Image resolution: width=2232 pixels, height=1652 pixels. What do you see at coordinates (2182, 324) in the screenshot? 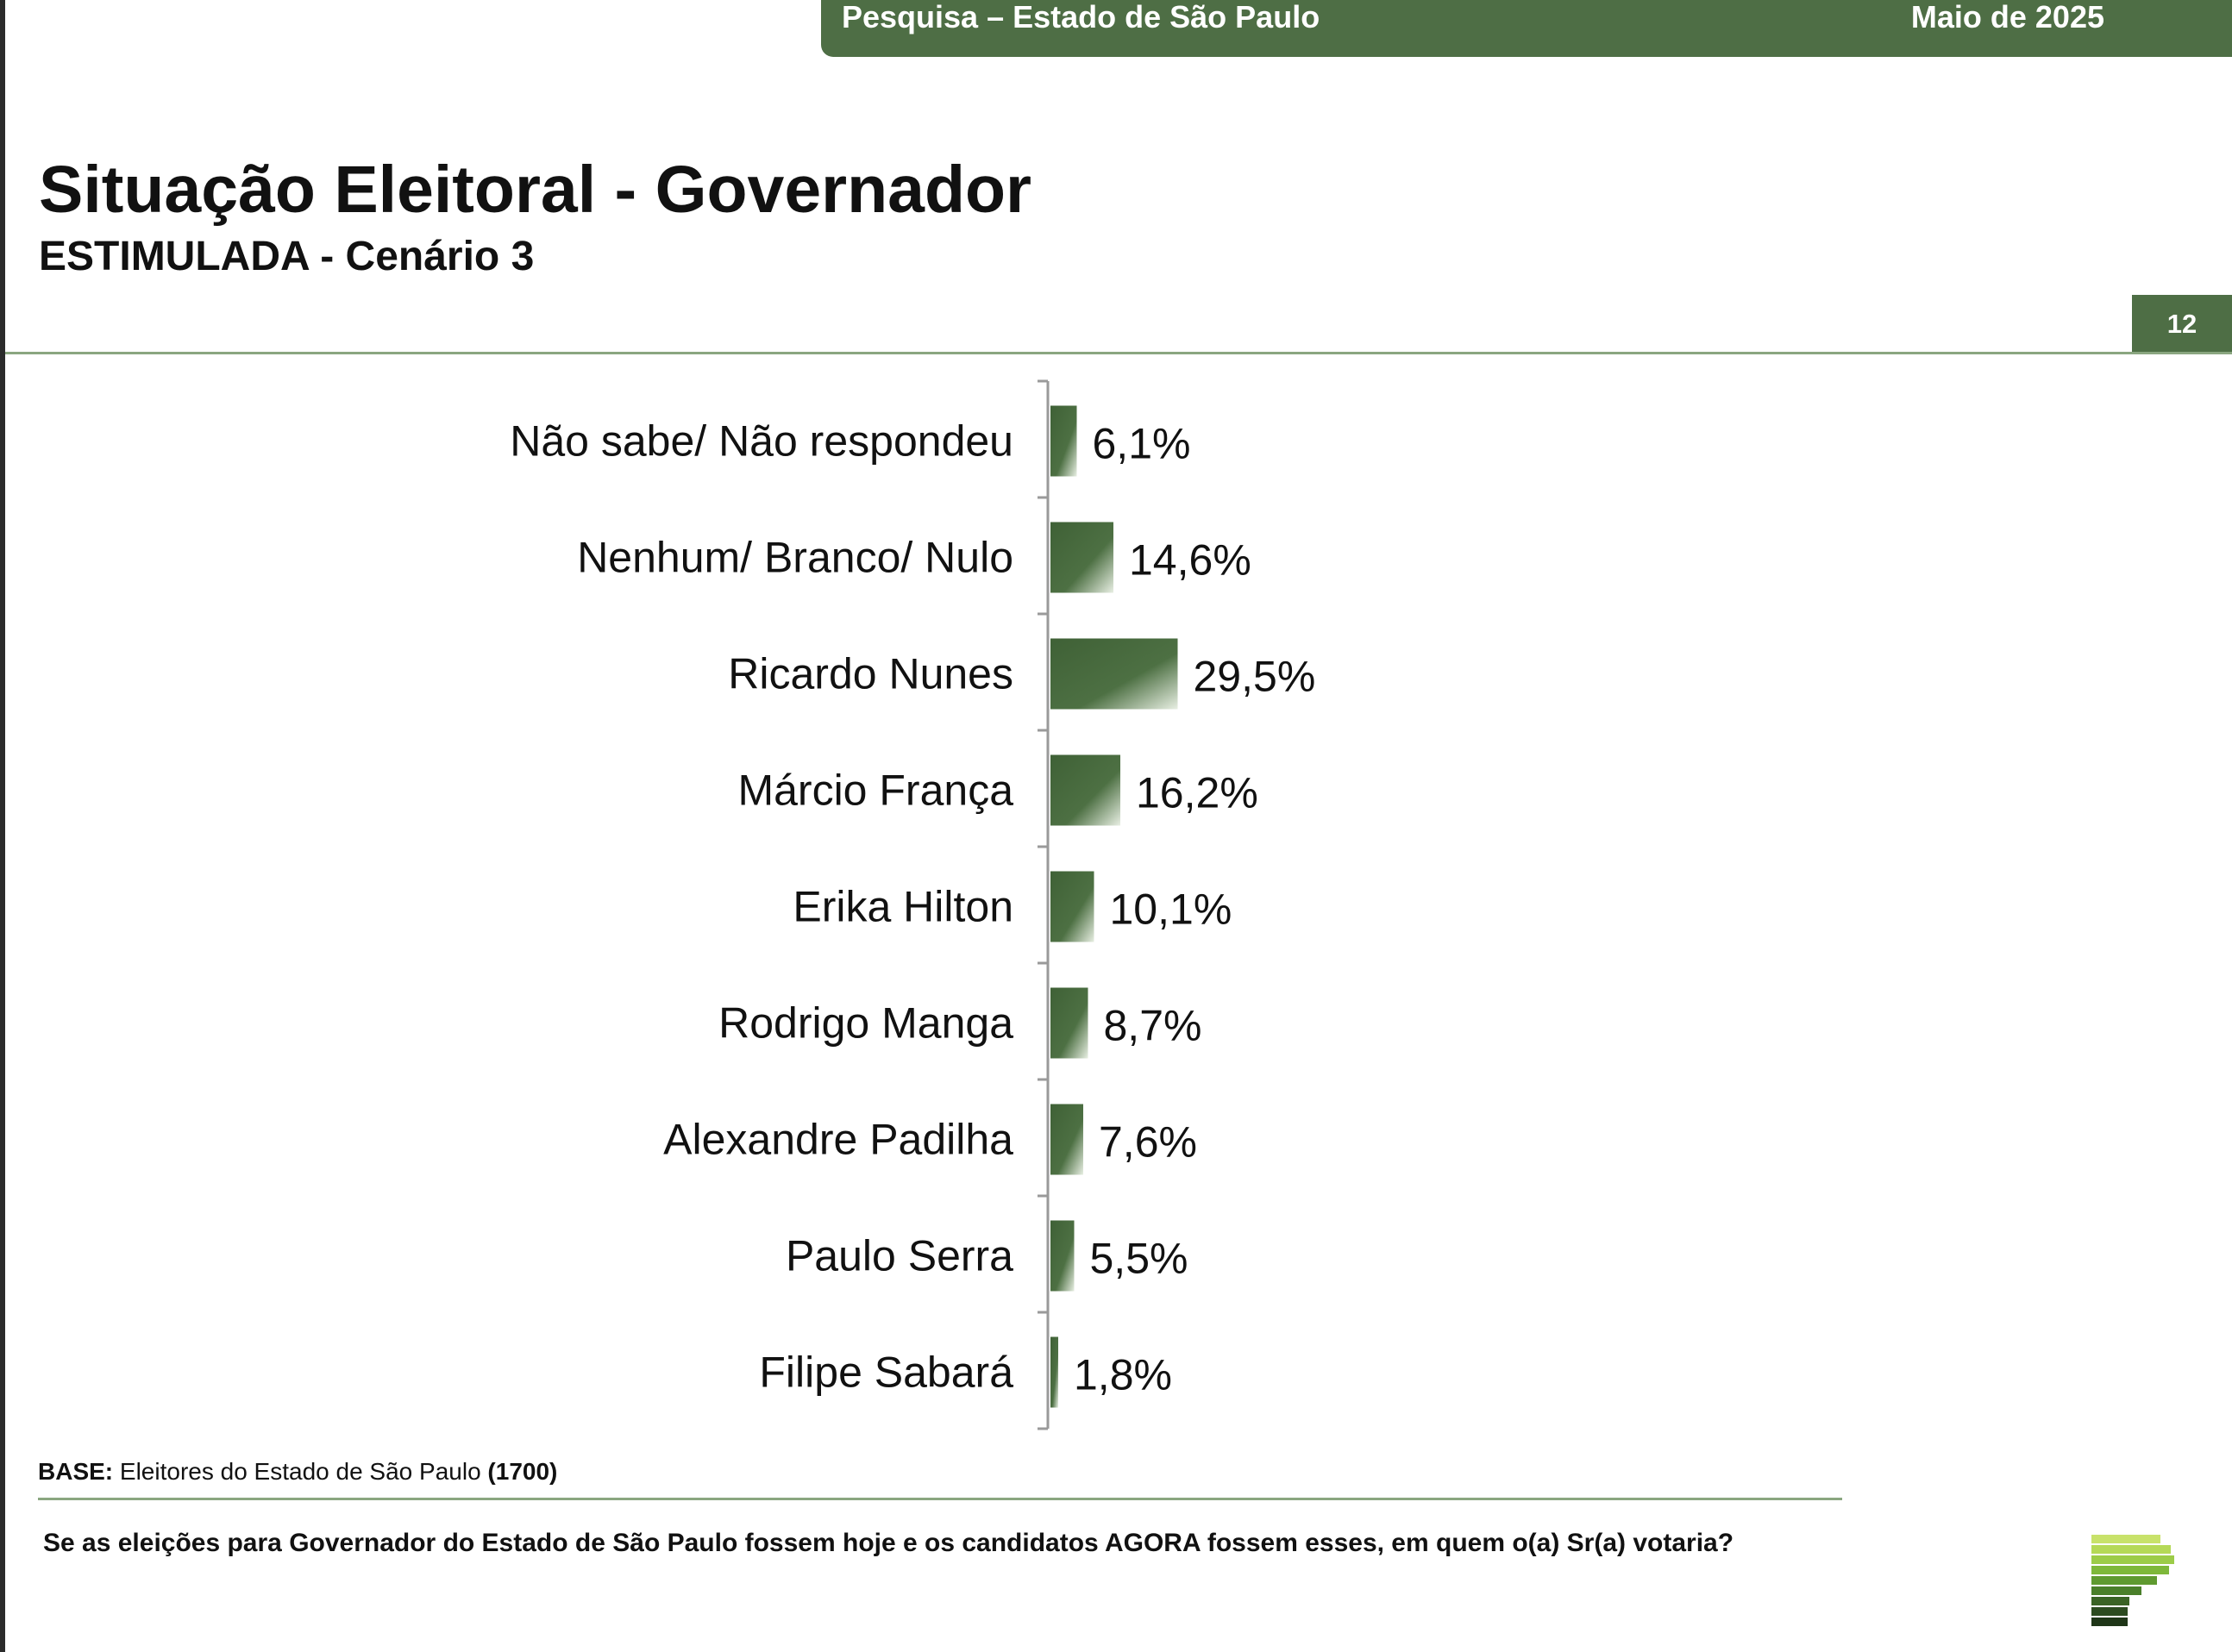
I see `page-number-badge: 12` at bounding box center [2182, 324].